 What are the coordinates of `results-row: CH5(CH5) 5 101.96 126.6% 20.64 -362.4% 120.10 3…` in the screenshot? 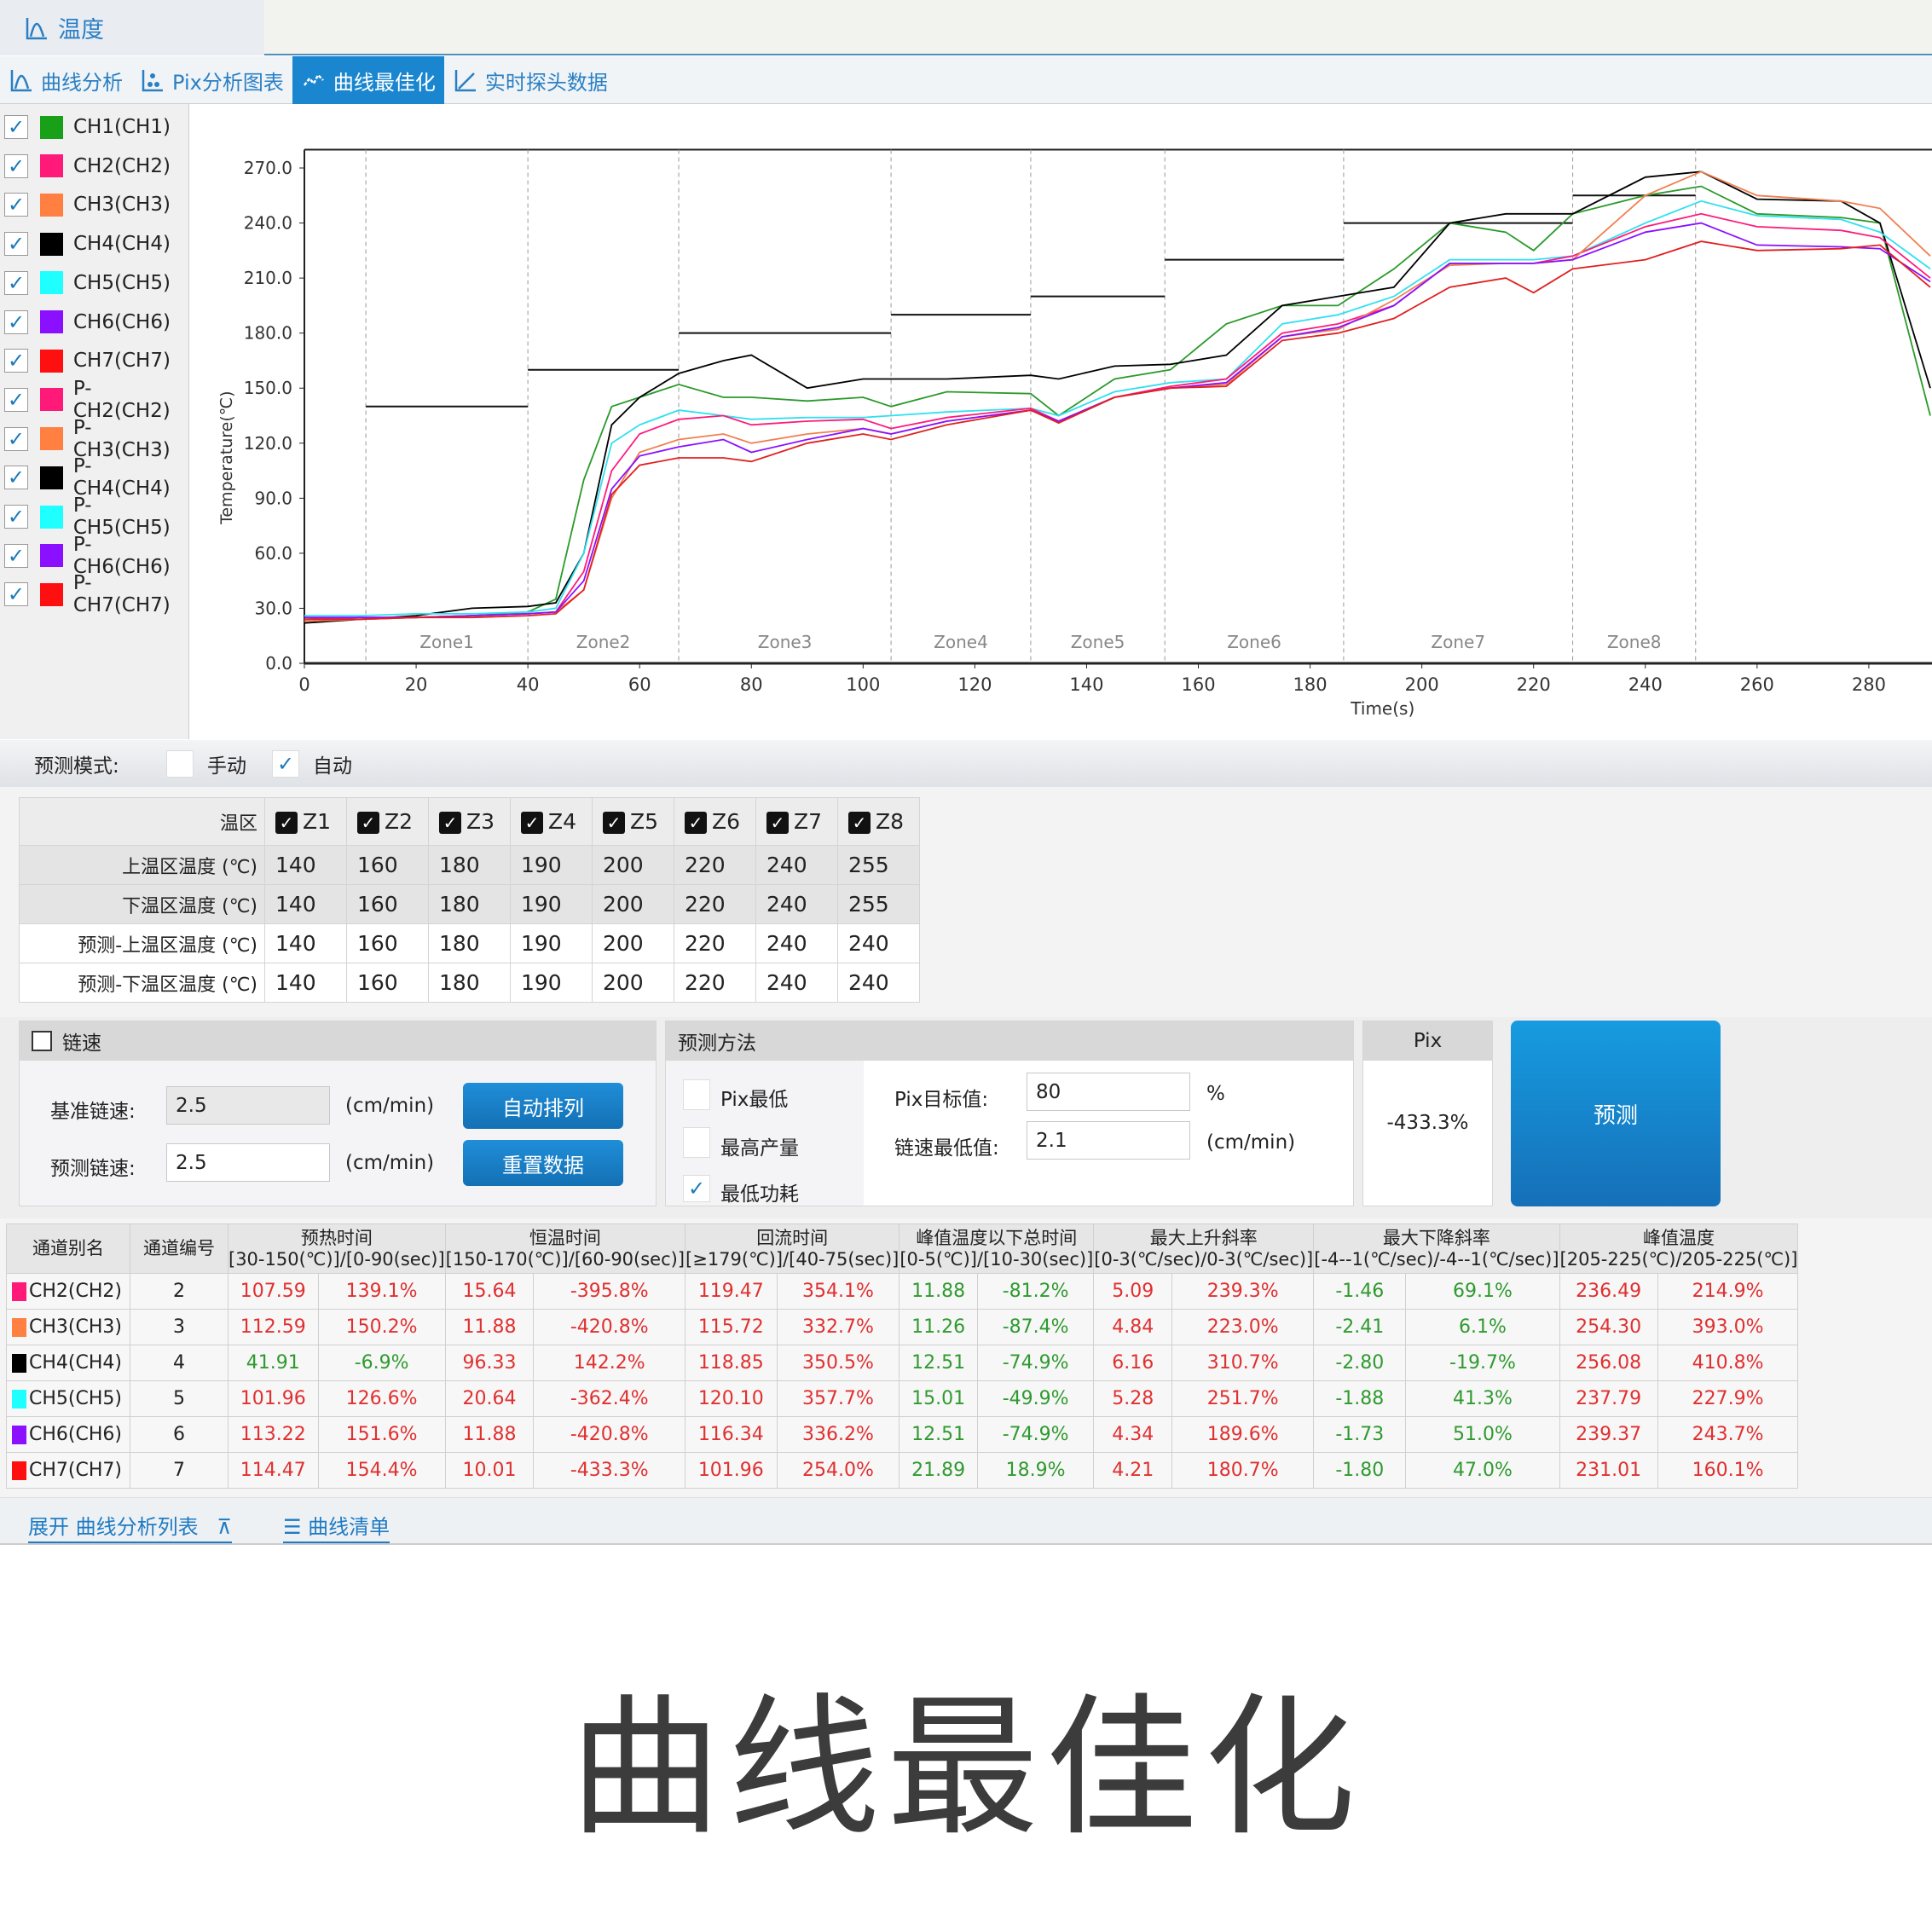 It's located at (902, 1398).